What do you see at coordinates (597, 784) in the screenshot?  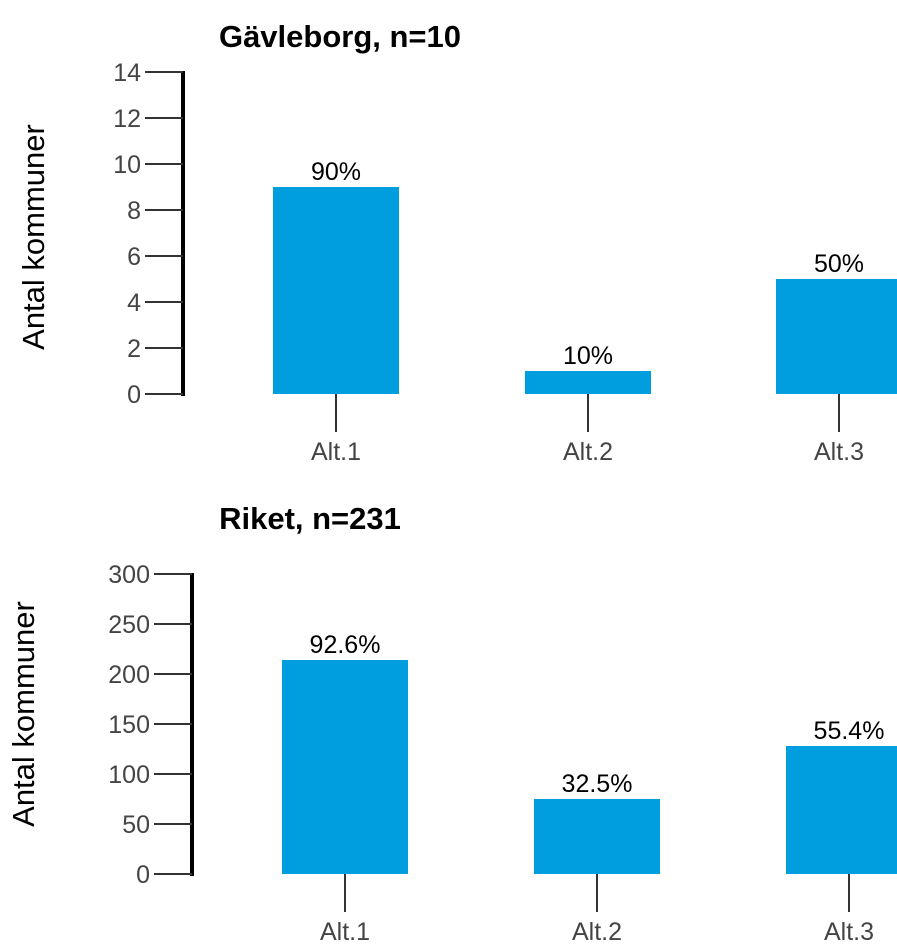 I see `data-label: 32.5%` at bounding box center [597, 784].